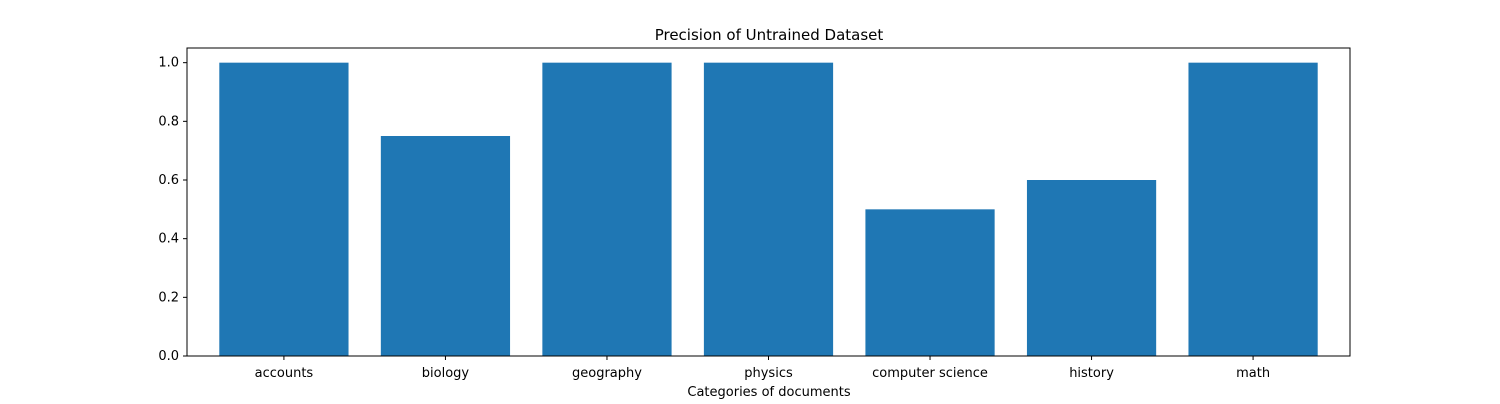 The height and width of the screenshot is (404, 1500). I want to click on x-tick-label: biology, so click(446, 373).